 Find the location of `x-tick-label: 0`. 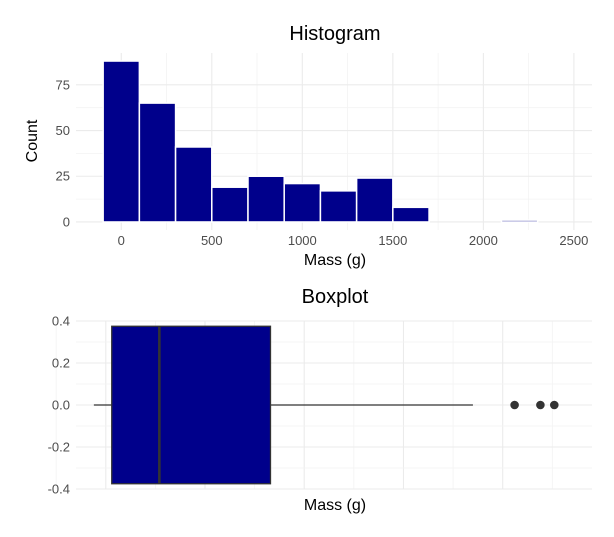

x-tick-label: 0 is located at coordinates (121, 240).